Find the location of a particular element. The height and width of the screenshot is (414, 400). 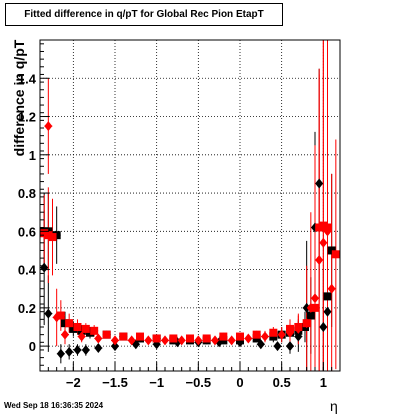

y-tick-label: 1 is located at coordinates (32, 155).